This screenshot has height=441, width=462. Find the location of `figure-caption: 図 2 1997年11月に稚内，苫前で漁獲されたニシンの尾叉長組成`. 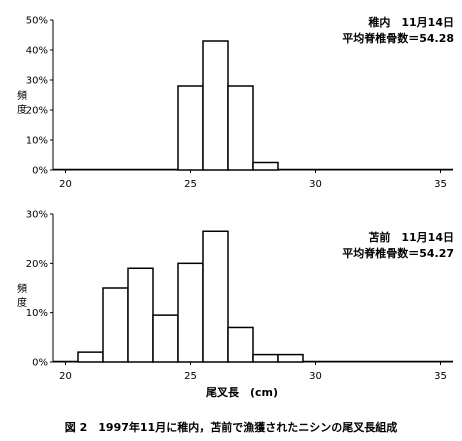

figure-caption: 図 2 1997年11月に稚内，苫前で漁獲されたニシンの尾叉長組成 is located at coordinates (231, 427).